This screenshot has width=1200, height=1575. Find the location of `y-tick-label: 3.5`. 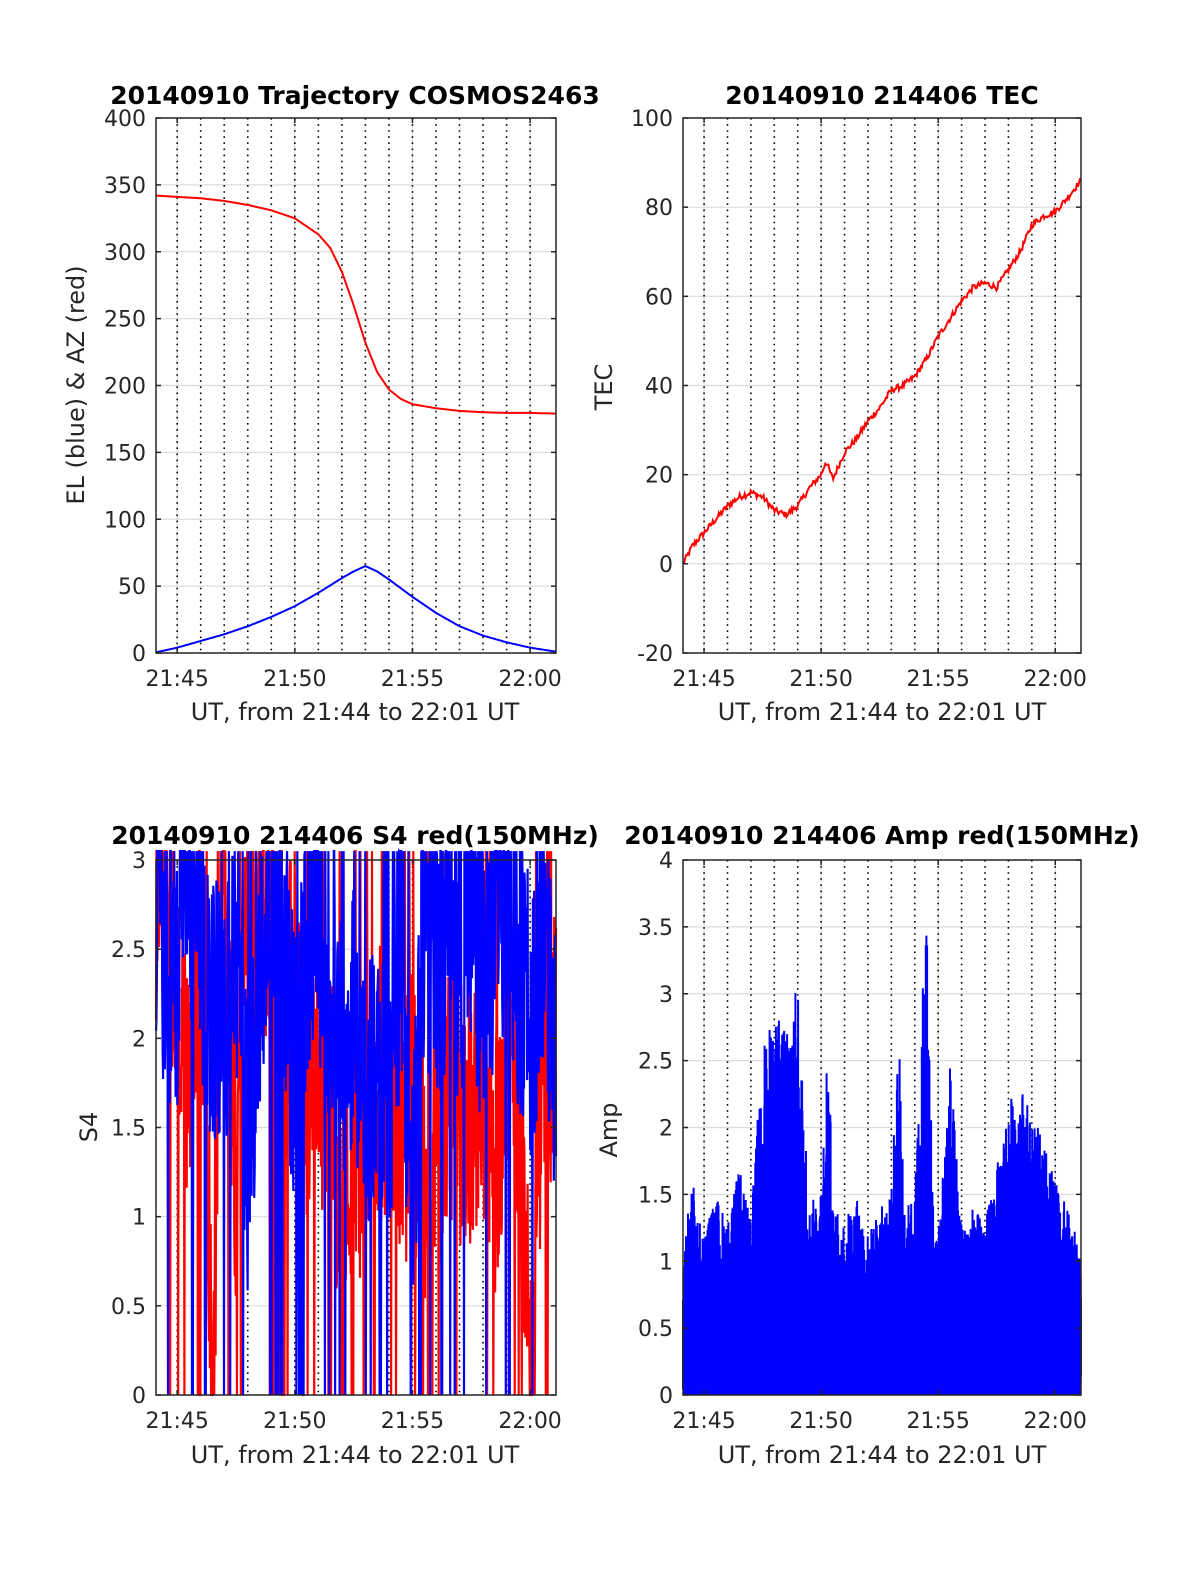

y-tick-label: 3.5 is located at coordinates (655, 928).